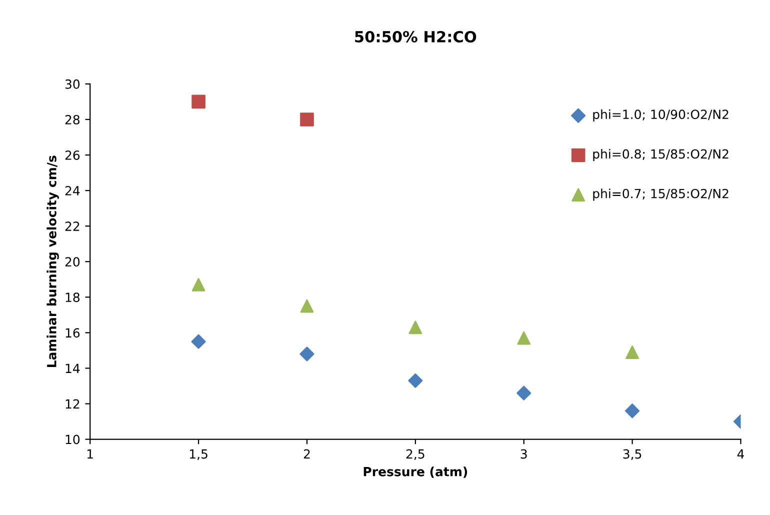 The height and width of the screenshot is (515, 770). Describe the element at coordinates (72, 262) in the screenshot. I see `y-tick-label: 20` at that location.